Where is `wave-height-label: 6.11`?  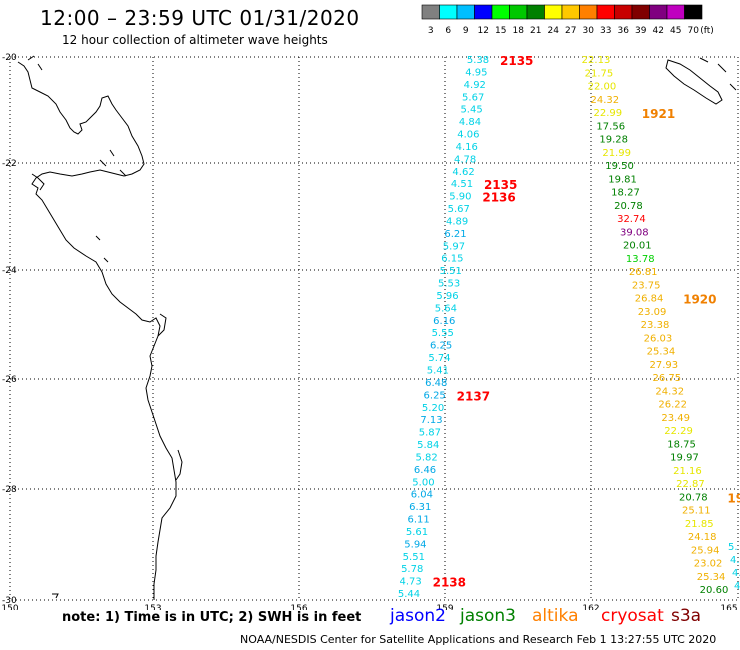 wave-height-label: 6.11 is located at coordinates (418, 520).